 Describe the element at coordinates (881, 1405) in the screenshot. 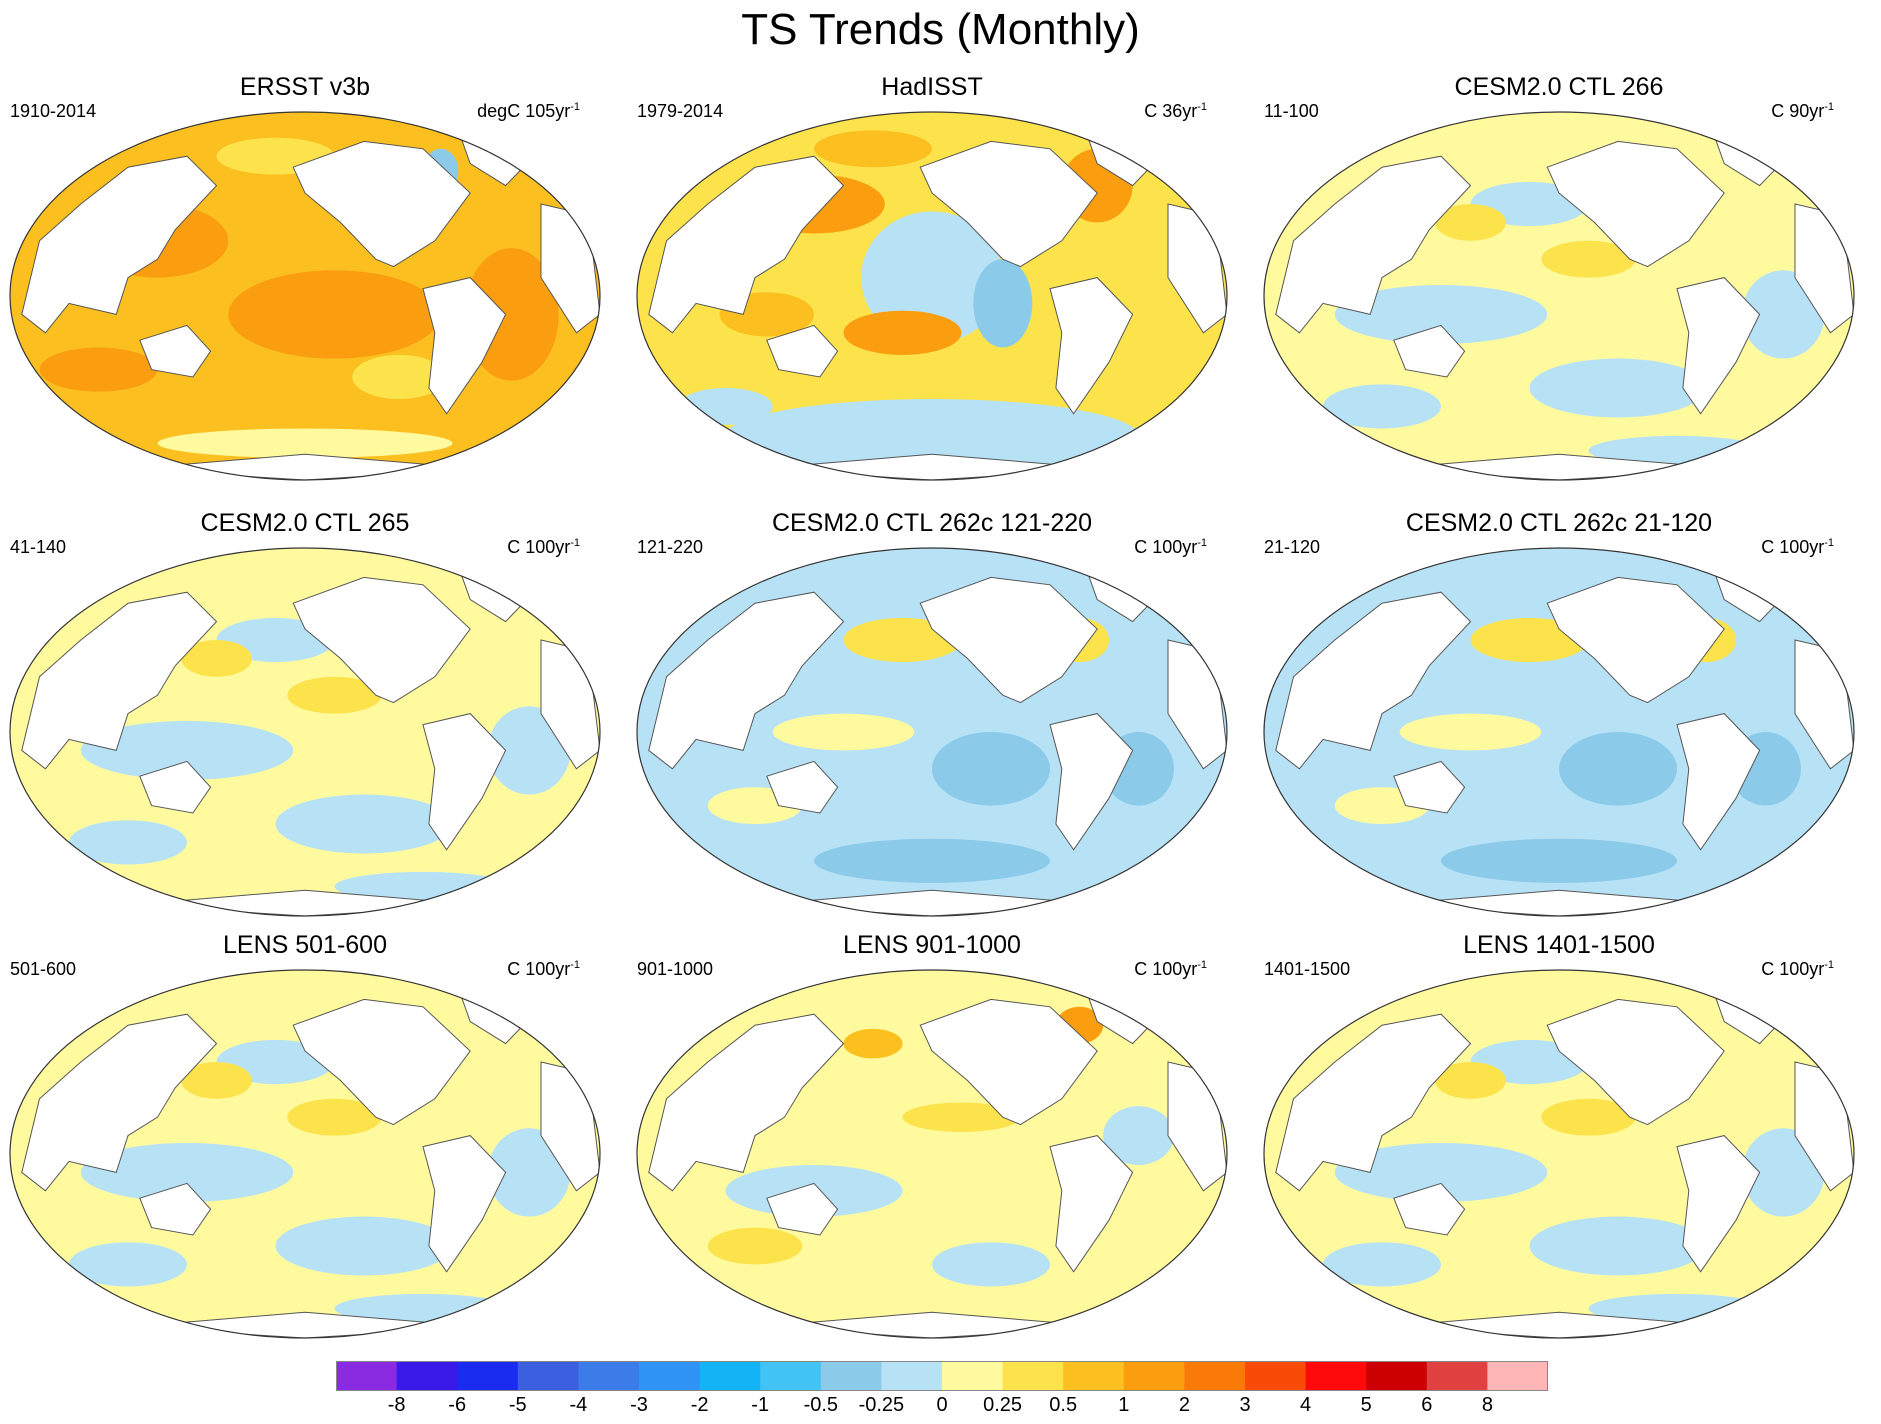

I see `colorbar-tick-label: -0.25` at that location.